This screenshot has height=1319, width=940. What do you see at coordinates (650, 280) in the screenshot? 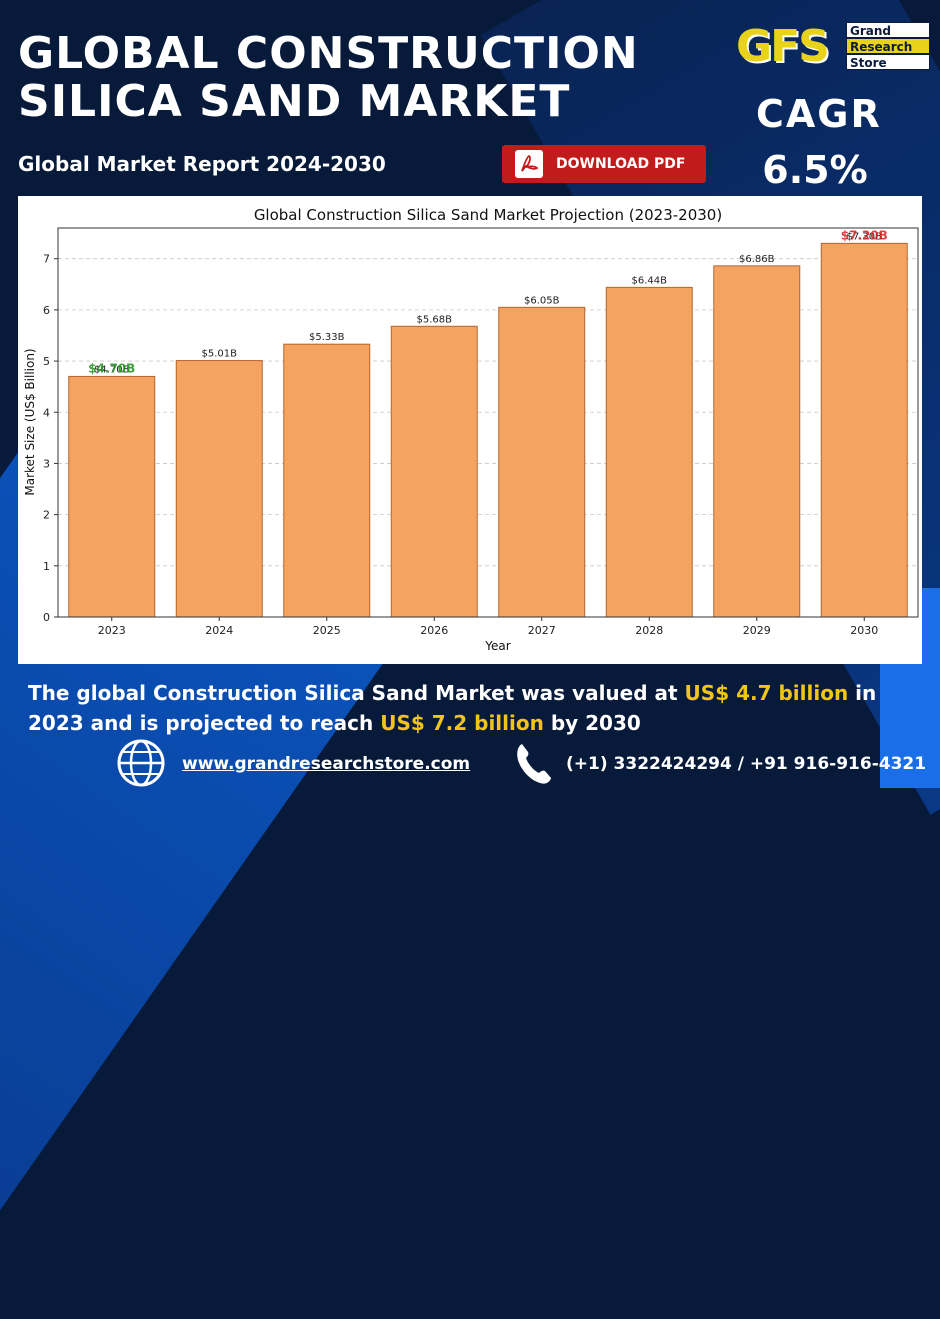
I see `data-label-2028: $6.44B` at bounding box center [650, 280].